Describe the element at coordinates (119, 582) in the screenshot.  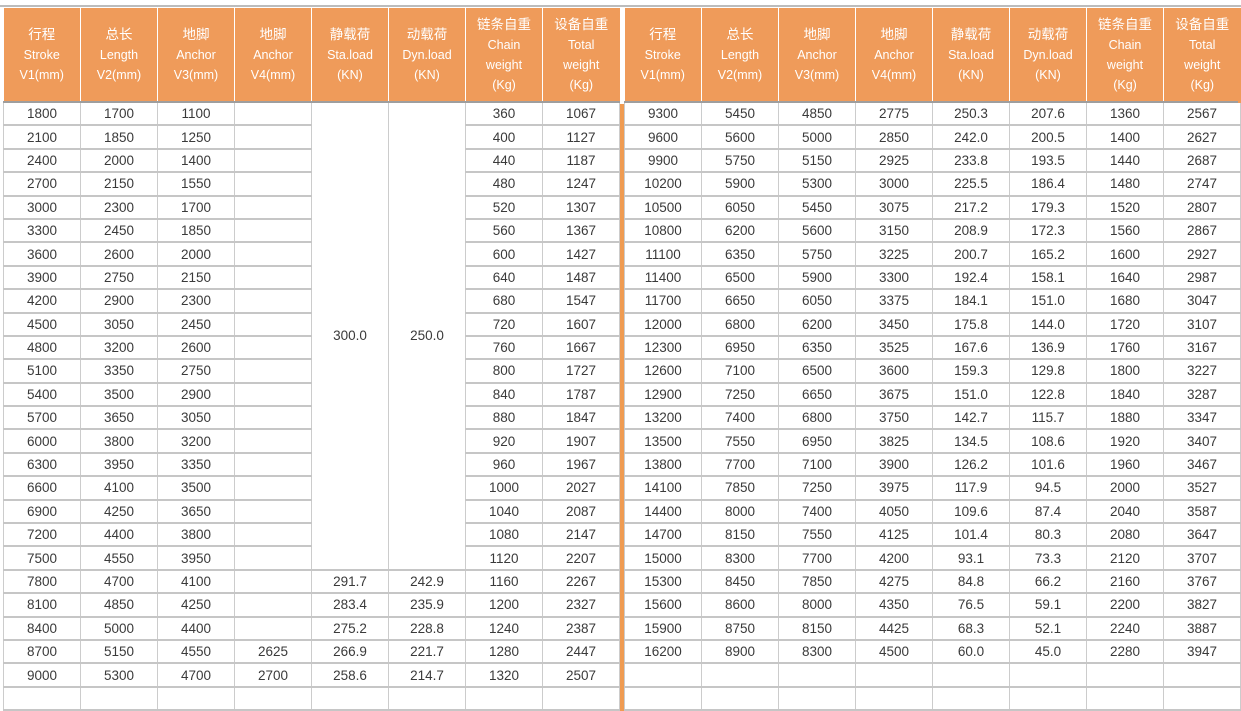
I see `table-cell: 4700` at that location.